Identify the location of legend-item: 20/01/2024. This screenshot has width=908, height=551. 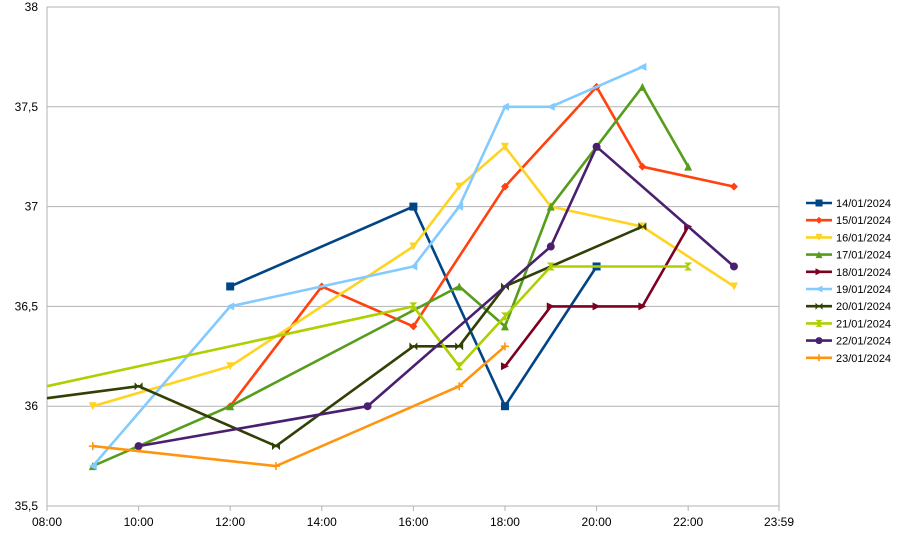
(848, 307).